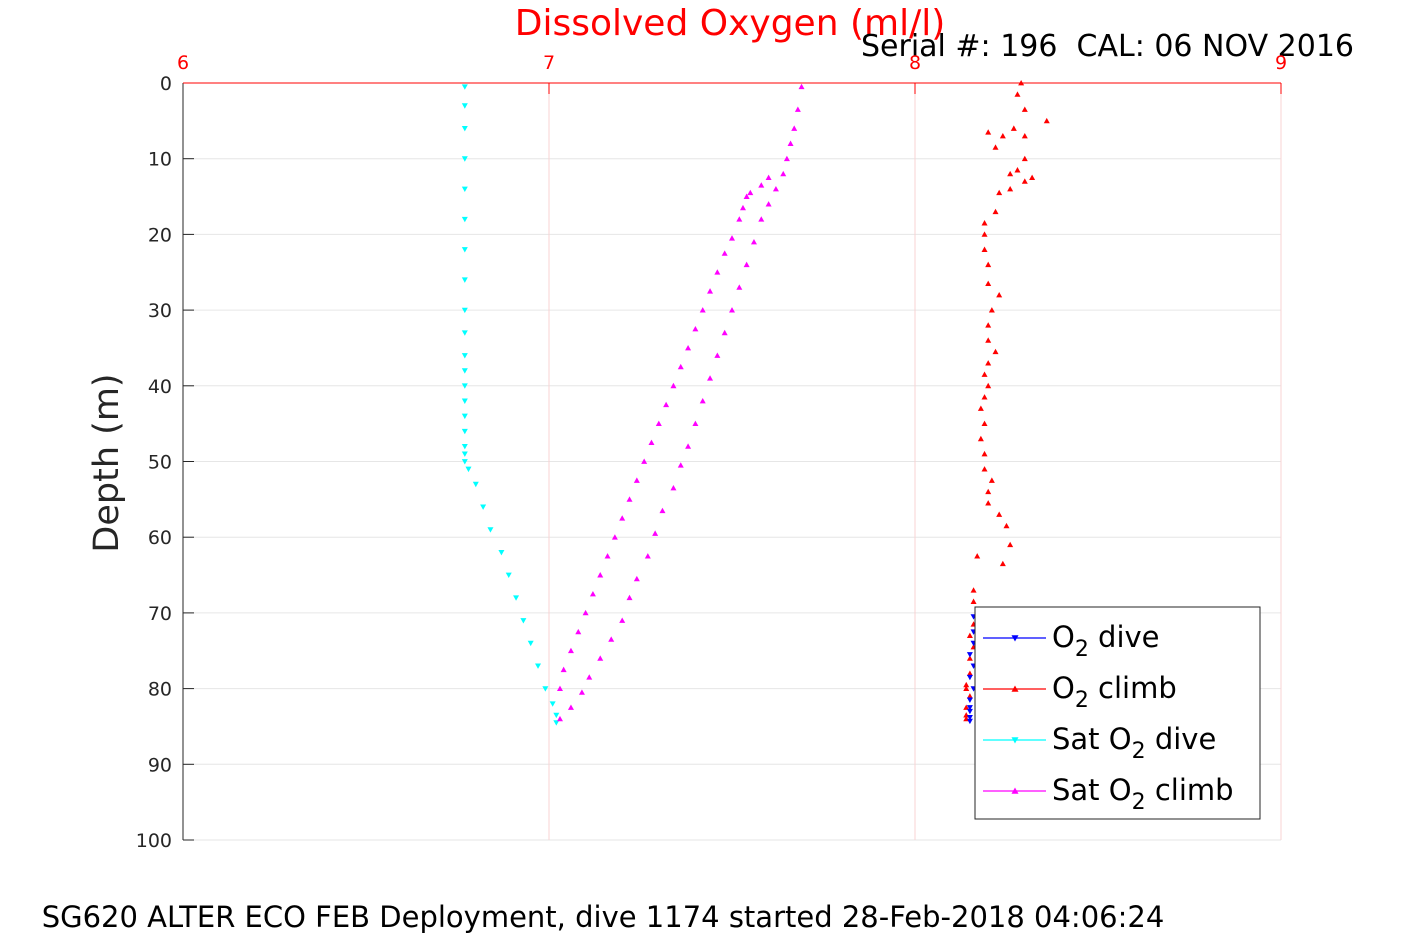 The width and height of the screenshot is (1417, 945). Describe the element at coordinates (183, 63) in the screenshot. I see `x-tick-label: 6` at that location.